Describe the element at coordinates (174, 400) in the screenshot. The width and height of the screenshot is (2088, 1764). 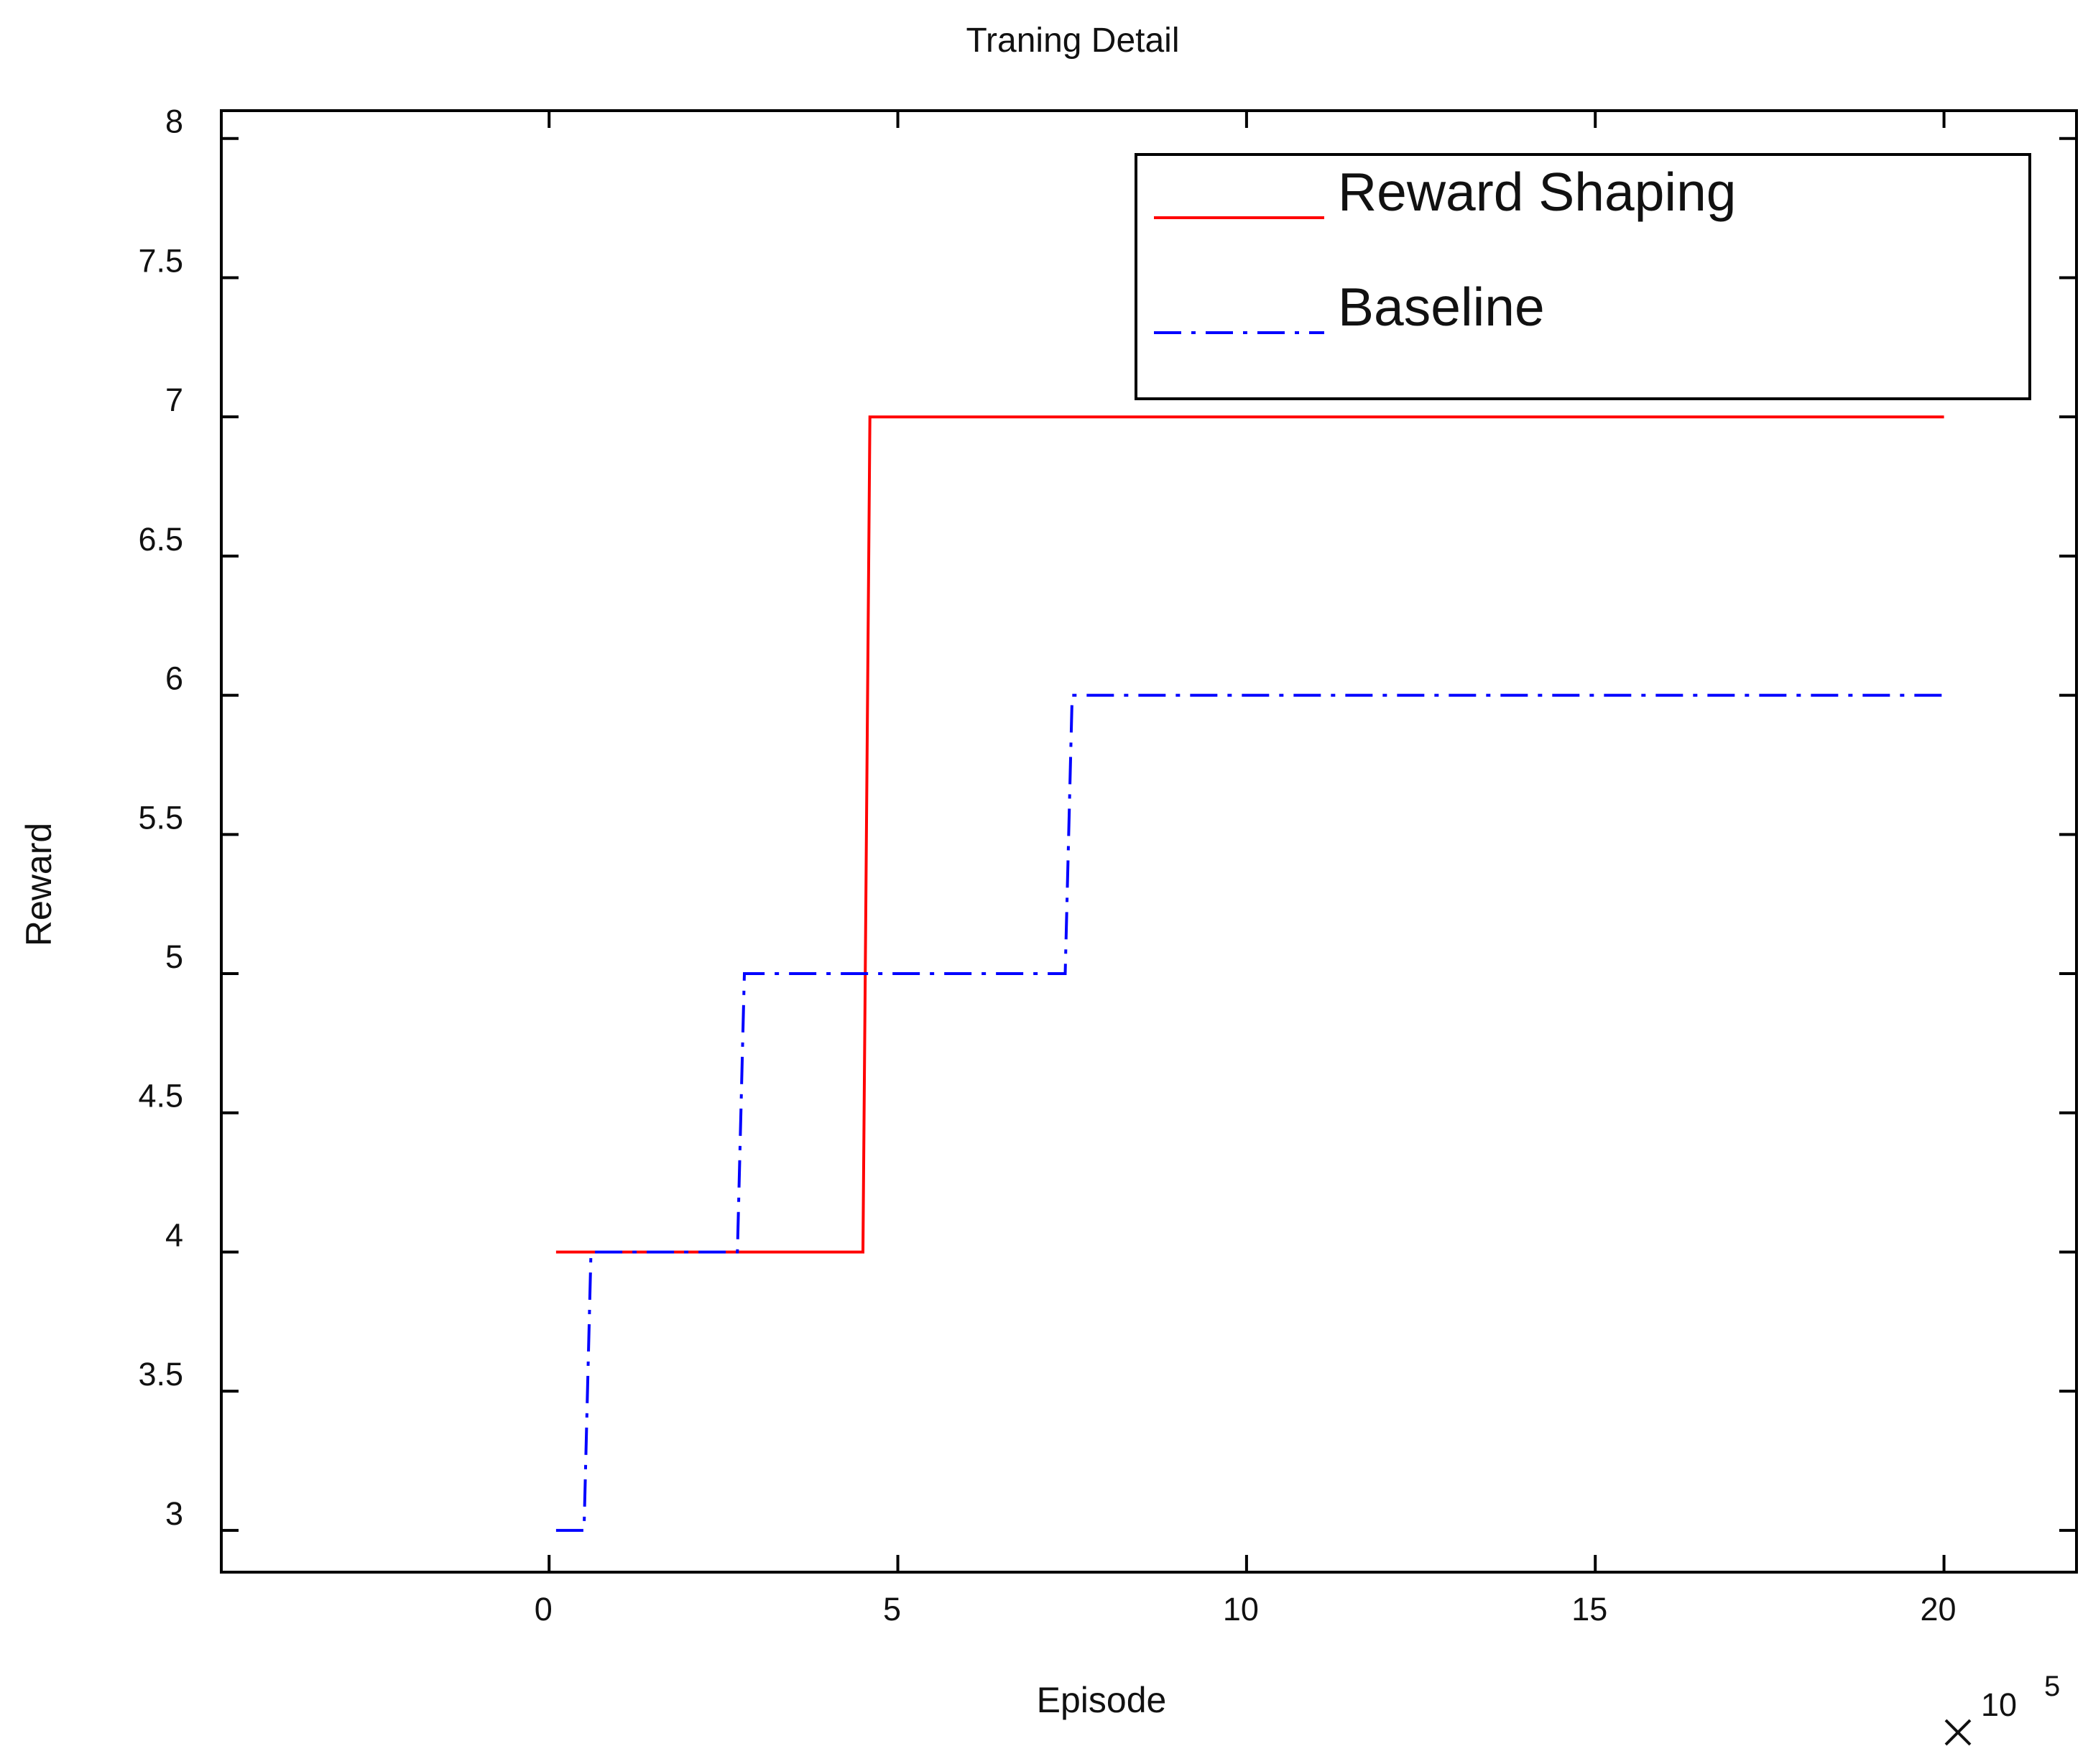
I see `y-tick-label: 7` at that location.